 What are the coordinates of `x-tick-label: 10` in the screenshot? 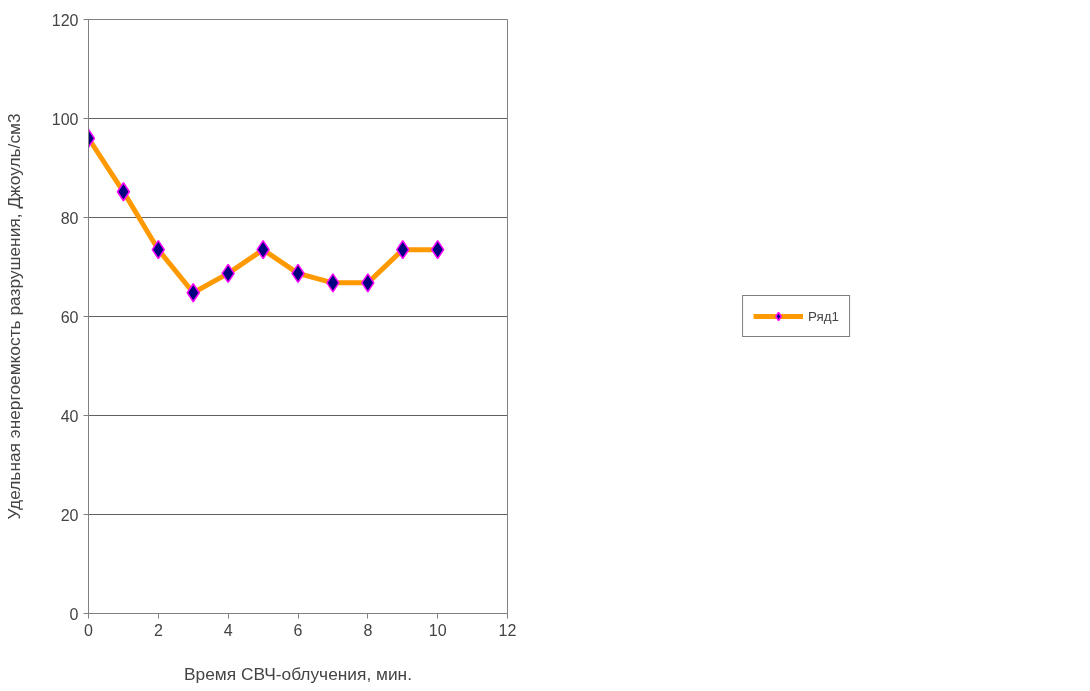 It's located at (437, 630).